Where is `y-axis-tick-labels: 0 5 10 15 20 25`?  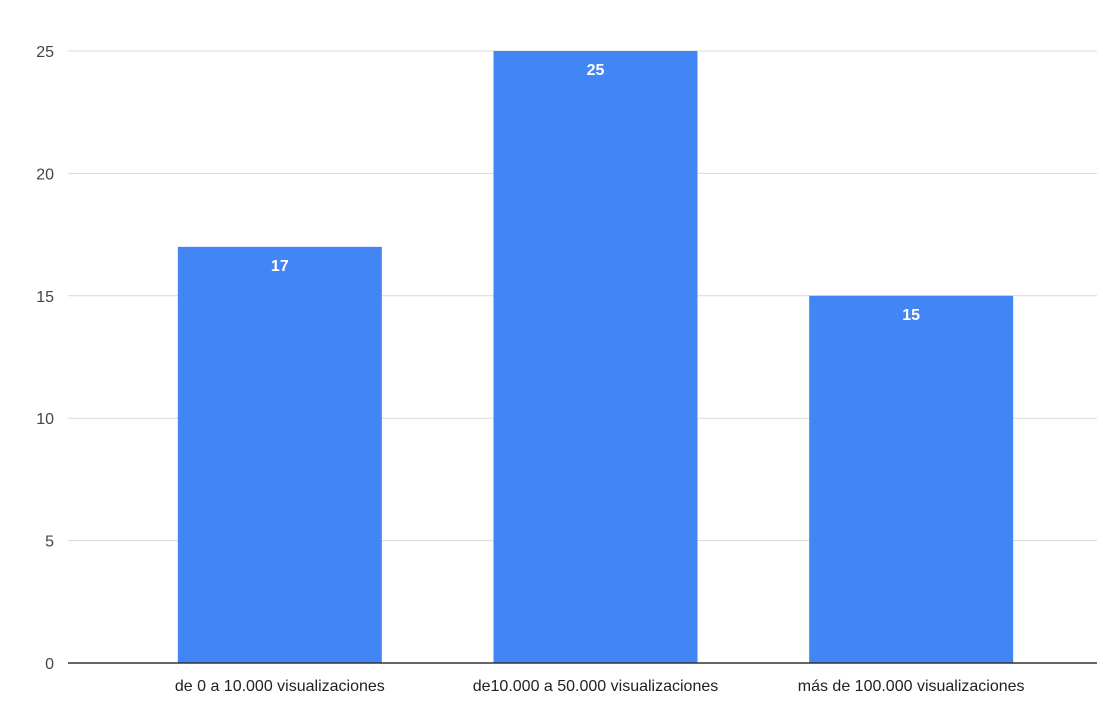
y-axis-tick-labels: 0 5 10 15 20 25 is located at coordinates (45, 358).